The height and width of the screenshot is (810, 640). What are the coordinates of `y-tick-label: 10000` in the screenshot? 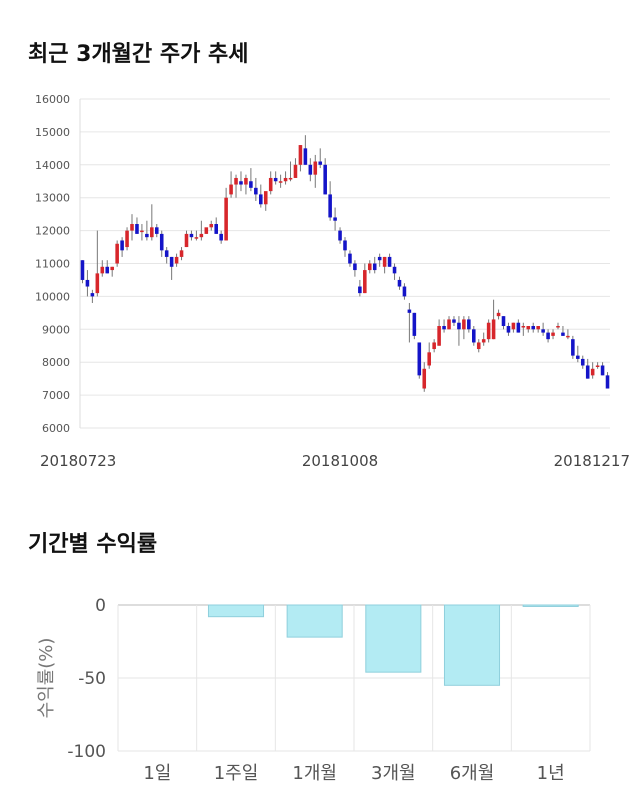 It's located at (52, 296).